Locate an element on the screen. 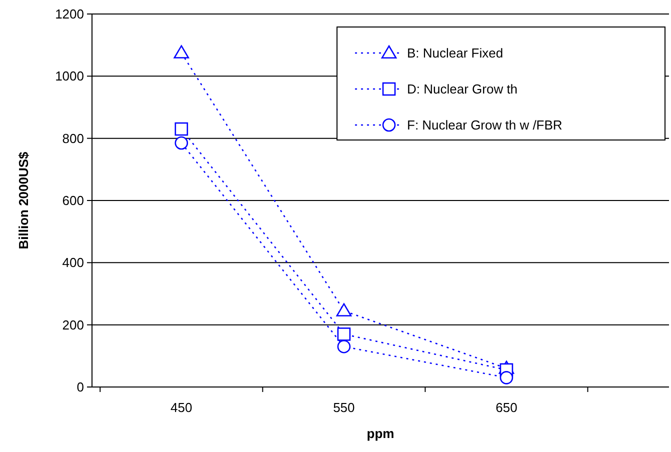 The width and height of the screenshot is (671, 452). y-tick-label: 600 is located at coordinates (73, 200).